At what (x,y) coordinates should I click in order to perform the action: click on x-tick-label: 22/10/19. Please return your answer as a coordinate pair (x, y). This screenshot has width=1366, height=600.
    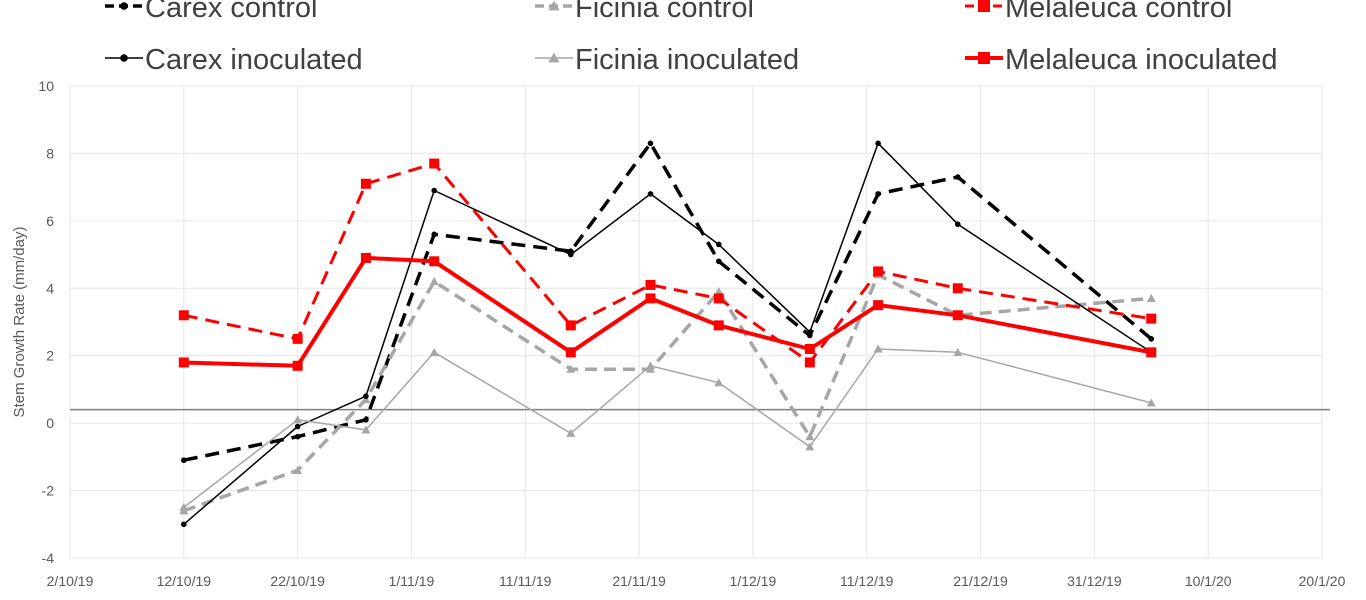
    Looking at the image, I should click on (297, 581).